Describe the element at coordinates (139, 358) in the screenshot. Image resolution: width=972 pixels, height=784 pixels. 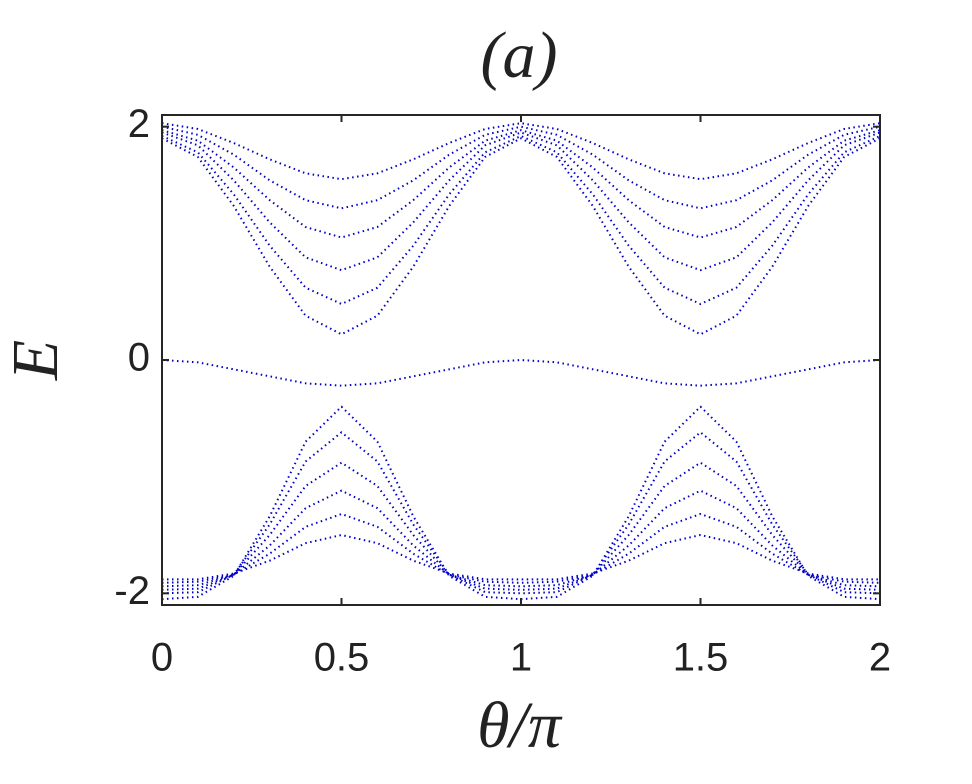
I see `y-tick-label: 0` at that location.